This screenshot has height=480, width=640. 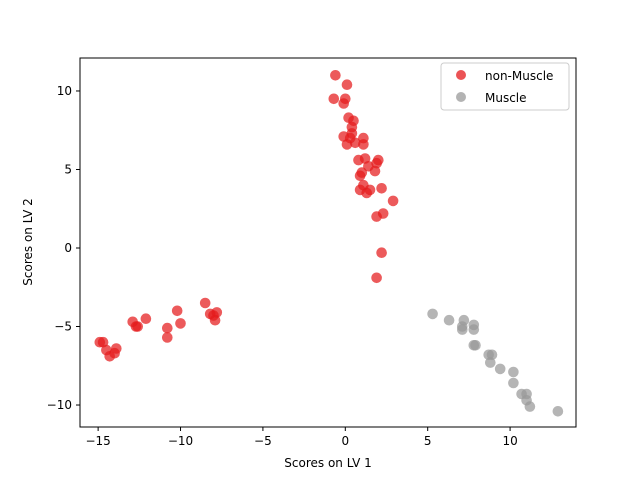 I want to click on legend: non-Muscle Muscle, so click(x=505, y=86).